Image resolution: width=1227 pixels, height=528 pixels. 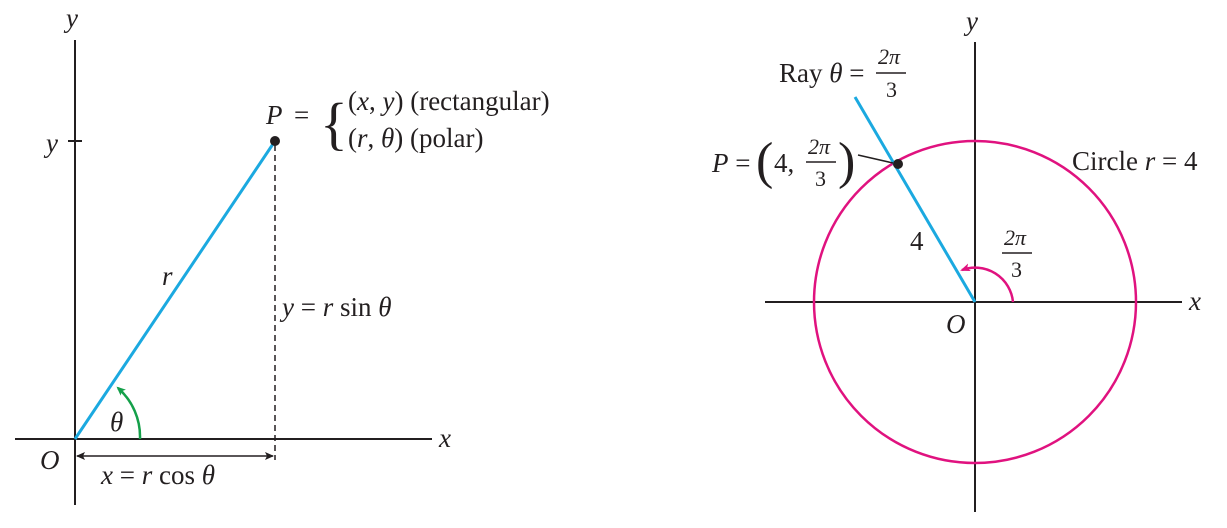 I want to click on left-angle-label: θ, so click(x=116, y=422).